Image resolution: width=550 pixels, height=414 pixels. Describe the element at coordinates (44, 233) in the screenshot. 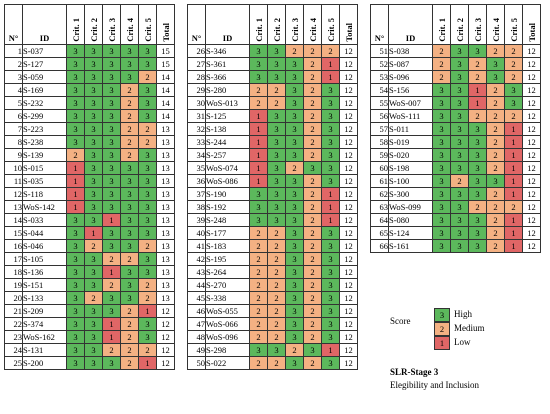

I see `study-id: S-044` at that location.